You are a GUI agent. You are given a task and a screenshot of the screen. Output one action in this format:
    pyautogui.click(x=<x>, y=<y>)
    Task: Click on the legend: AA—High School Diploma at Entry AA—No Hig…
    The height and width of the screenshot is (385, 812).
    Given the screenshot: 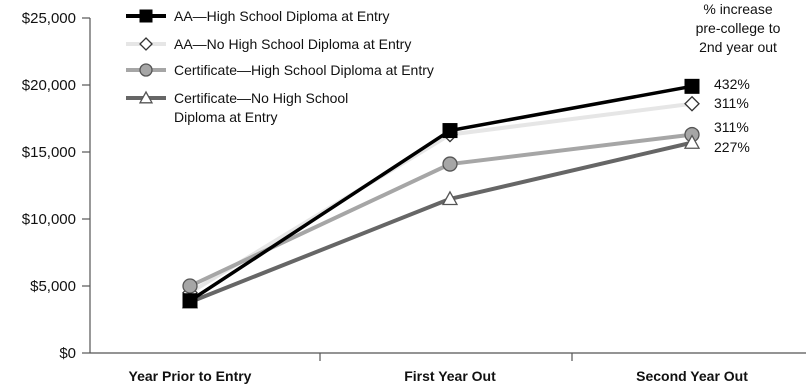 What is the action you would take?
    pyautogui.click(x=280, y=66)
    